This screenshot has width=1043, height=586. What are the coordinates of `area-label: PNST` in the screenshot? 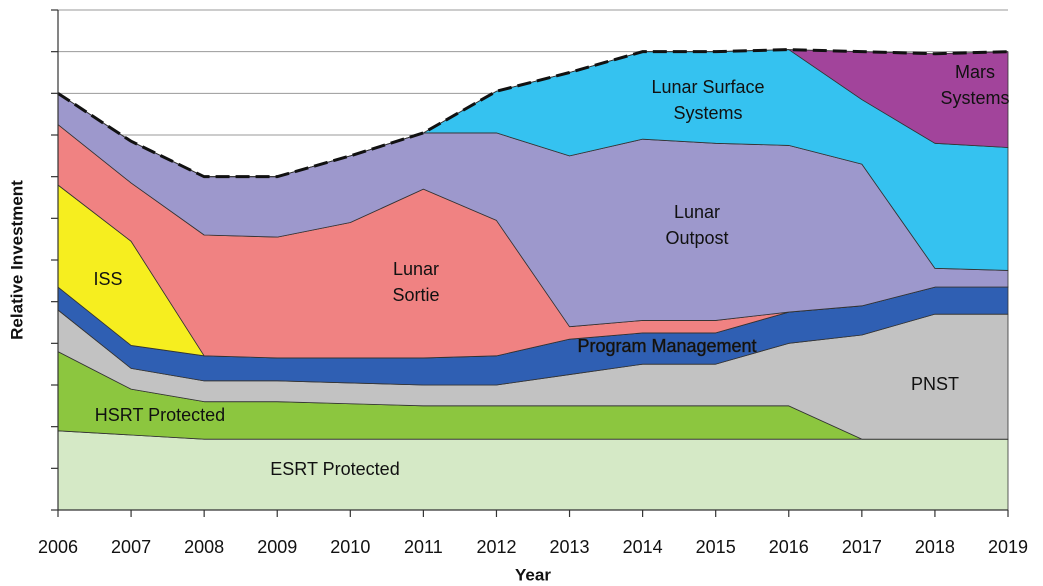 It's located at (935, 384).